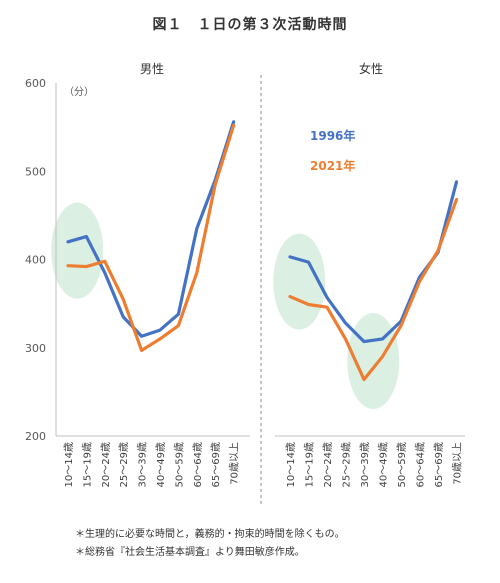 The height and width of the screenshot is (583, 500). I want to click on panel-title: 男性, so click(152, 69).